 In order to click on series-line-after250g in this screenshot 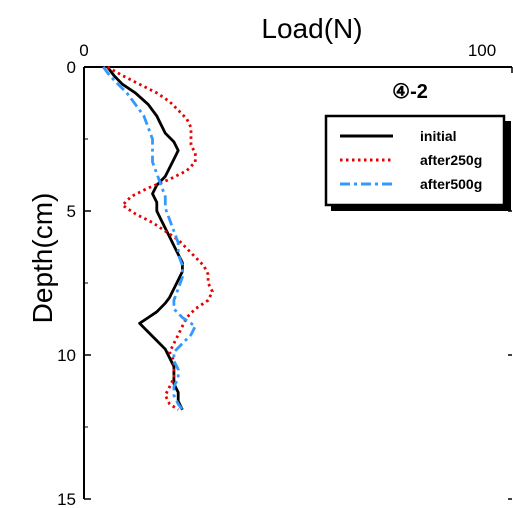, I will do `click(160, 238)`.